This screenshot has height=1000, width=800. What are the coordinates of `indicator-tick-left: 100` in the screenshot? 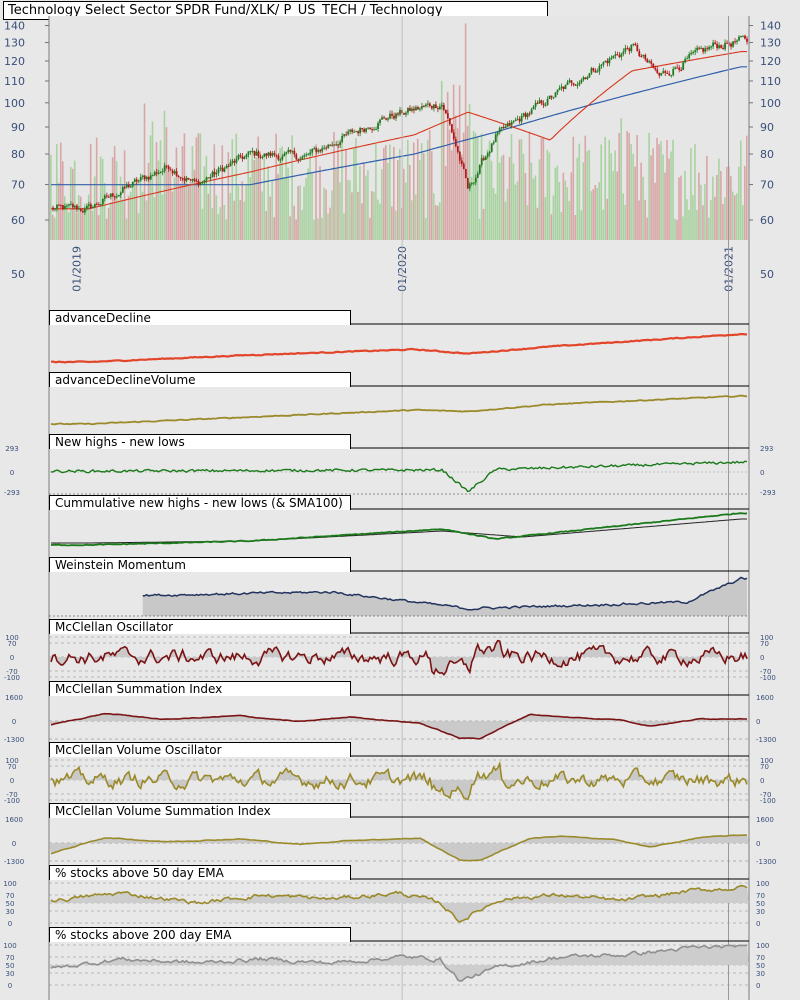 It's located at (11, 638).